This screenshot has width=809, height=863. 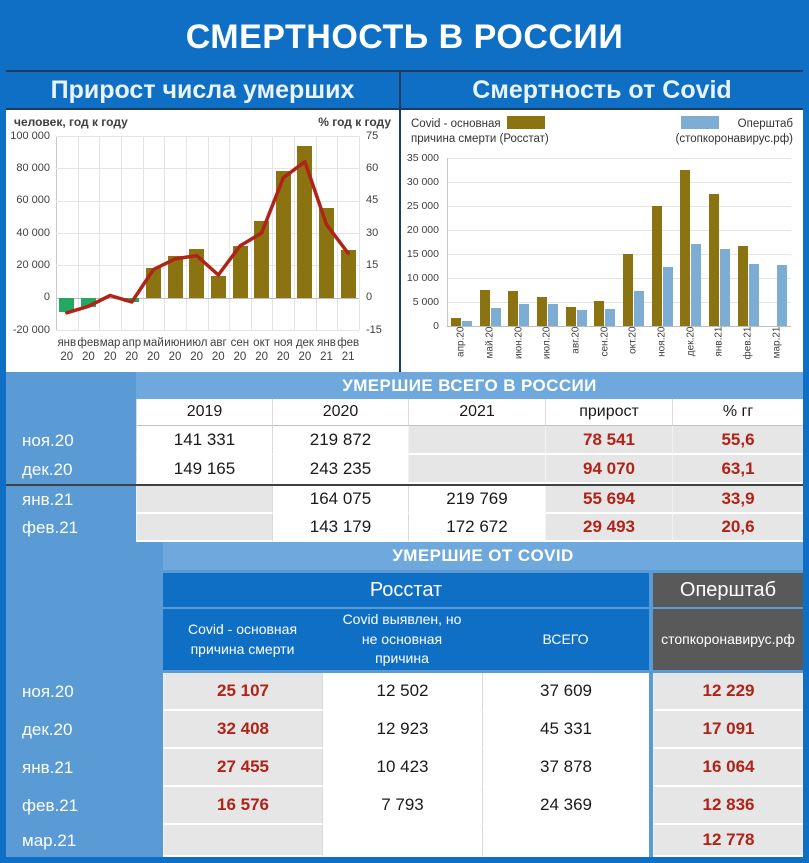 What do you see at coordinates (576, 340) in the screenshot?
I see `x-axis-label: авг.20` at bounding box center [576, 340].